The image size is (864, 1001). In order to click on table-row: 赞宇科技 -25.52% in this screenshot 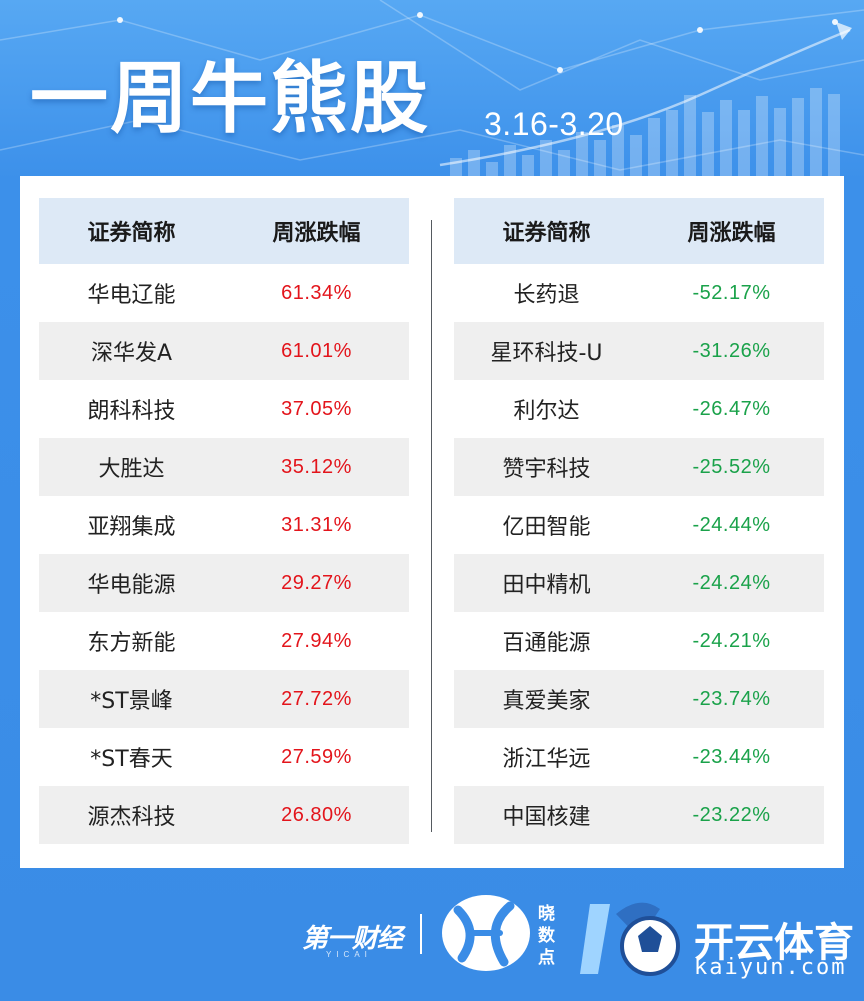, I will do `click(639, 467)`.